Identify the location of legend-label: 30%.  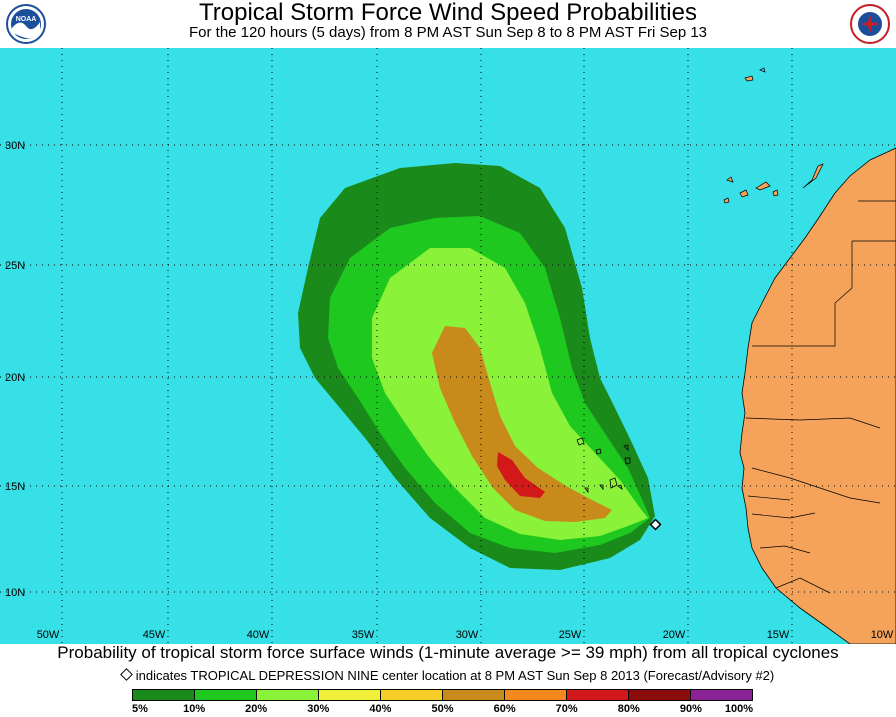
(318, 709).